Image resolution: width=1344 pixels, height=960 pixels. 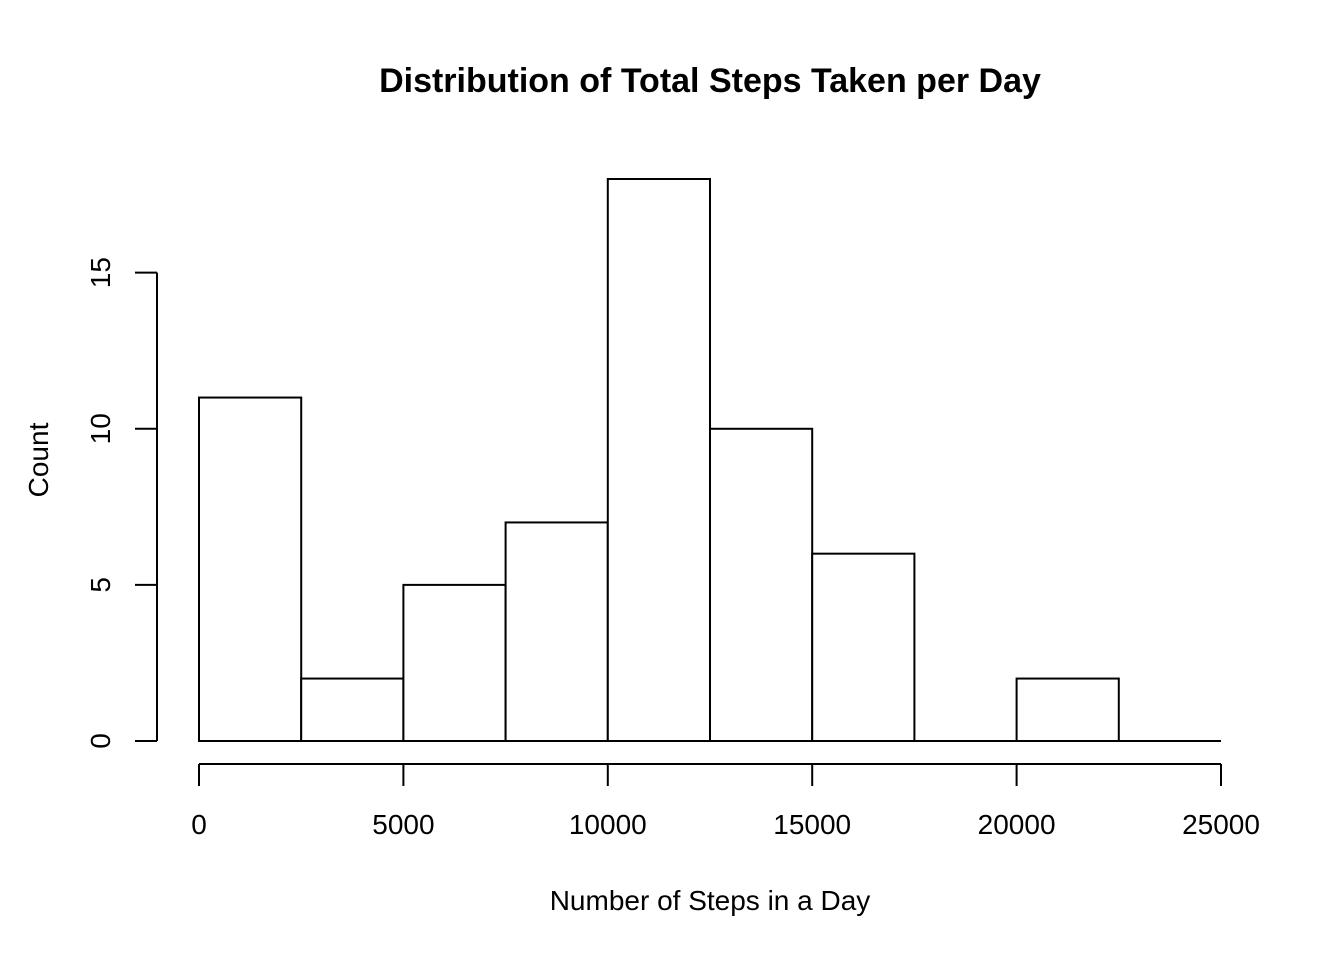 I want to click on x-axis: 0 5000 10000 15000 20000 25000, so click(x=725, y=801).